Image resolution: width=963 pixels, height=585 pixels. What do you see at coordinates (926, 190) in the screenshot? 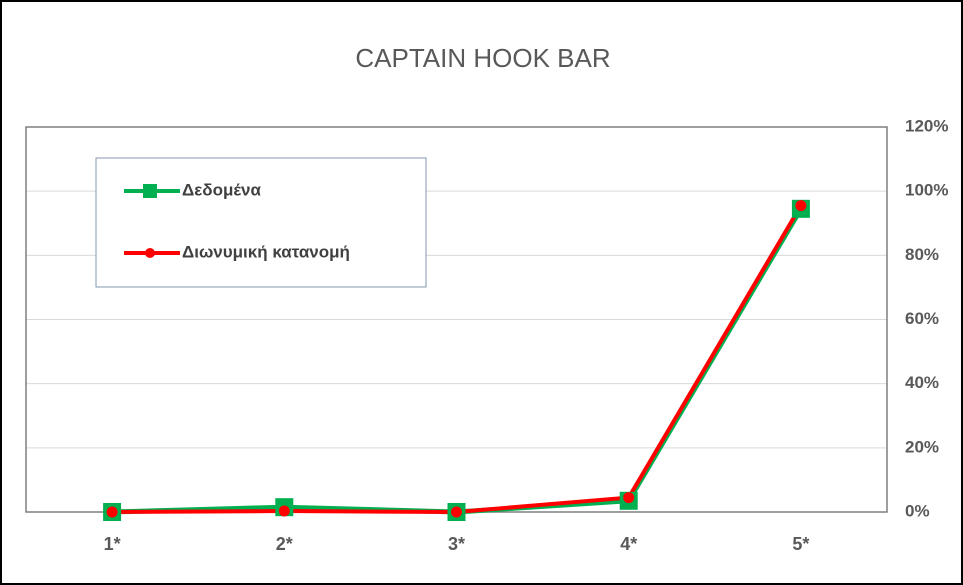
I see `y-tick-label: 100%` at bounding box center [926, 190].